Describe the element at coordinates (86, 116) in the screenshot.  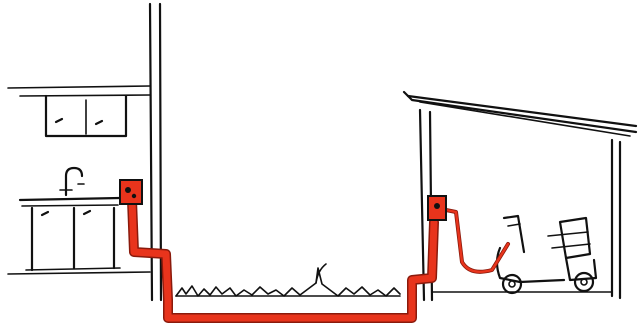
I see `upper-cabinets` at that location.